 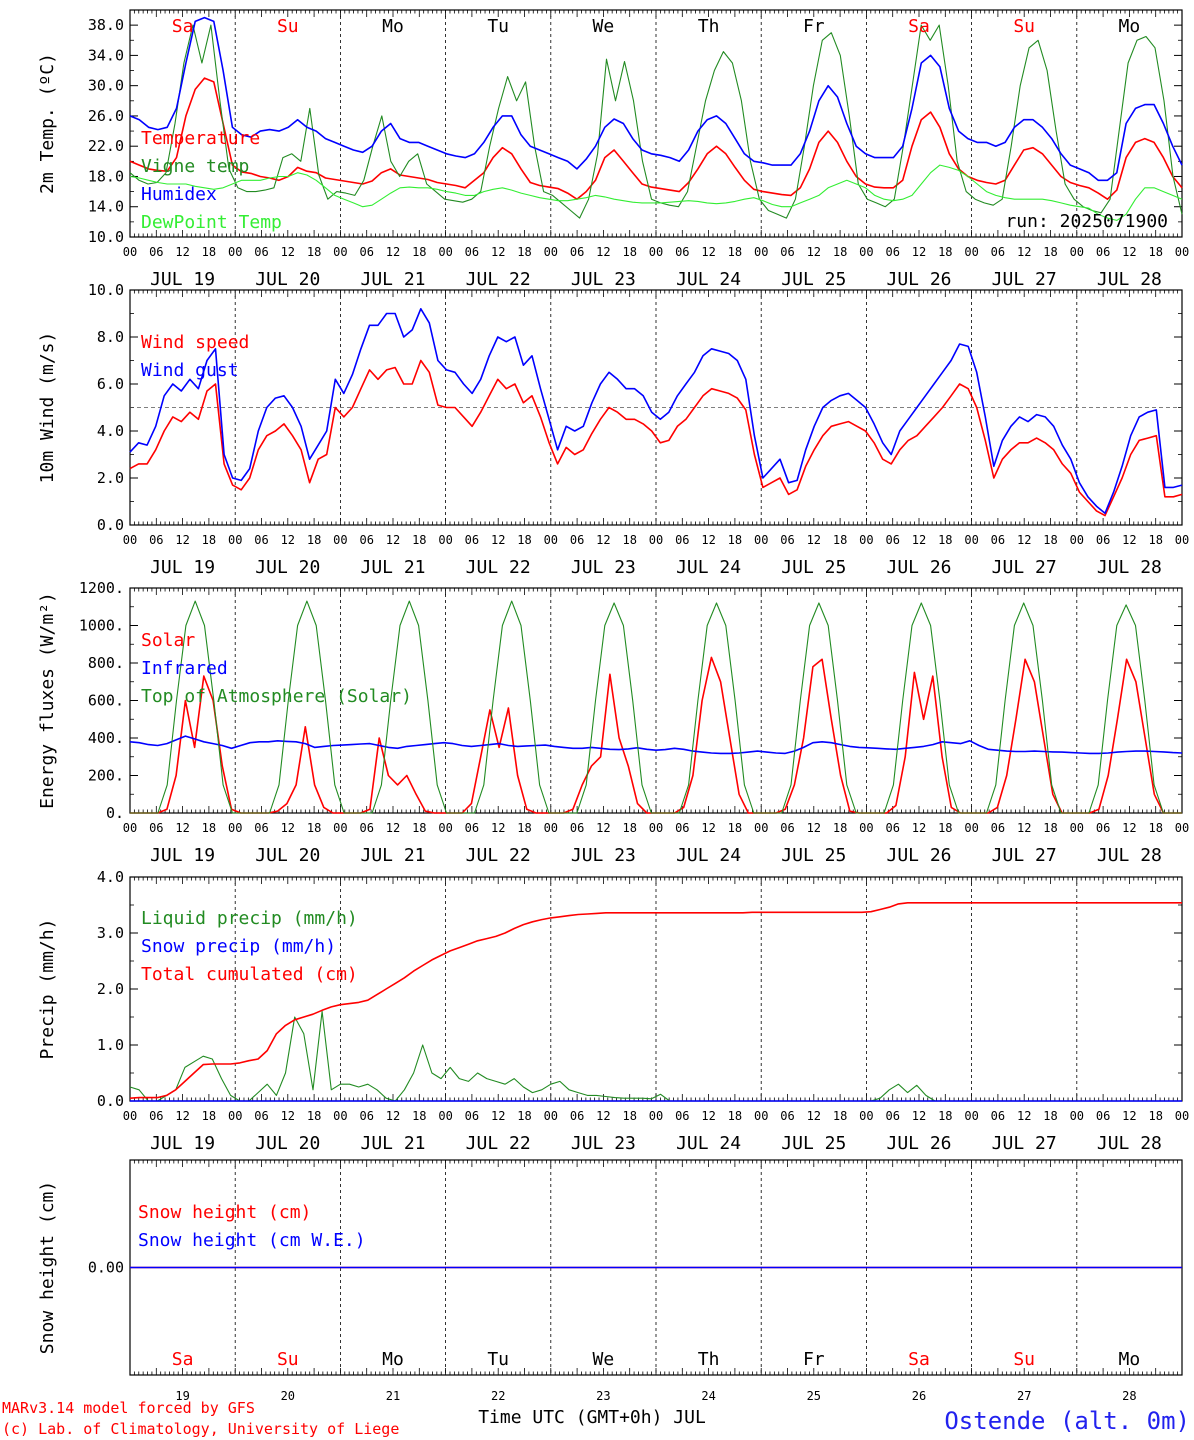 What do you see at coordinates (184, 668) in the screenshot?
I see `energy-legend-1: Infrared` at bounding box center [184, 668].